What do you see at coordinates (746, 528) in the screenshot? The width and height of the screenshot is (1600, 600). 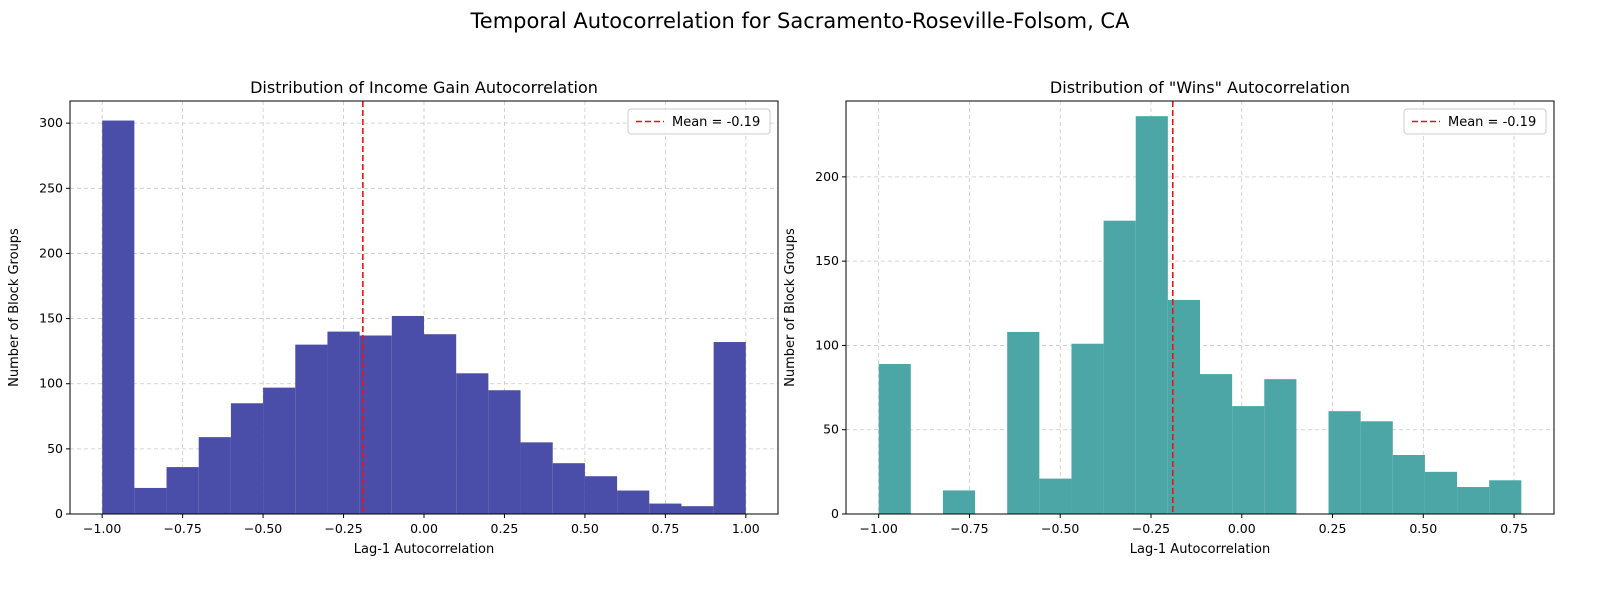 I see `x-tick-label: 1.00` at bounding box center [746, 528].